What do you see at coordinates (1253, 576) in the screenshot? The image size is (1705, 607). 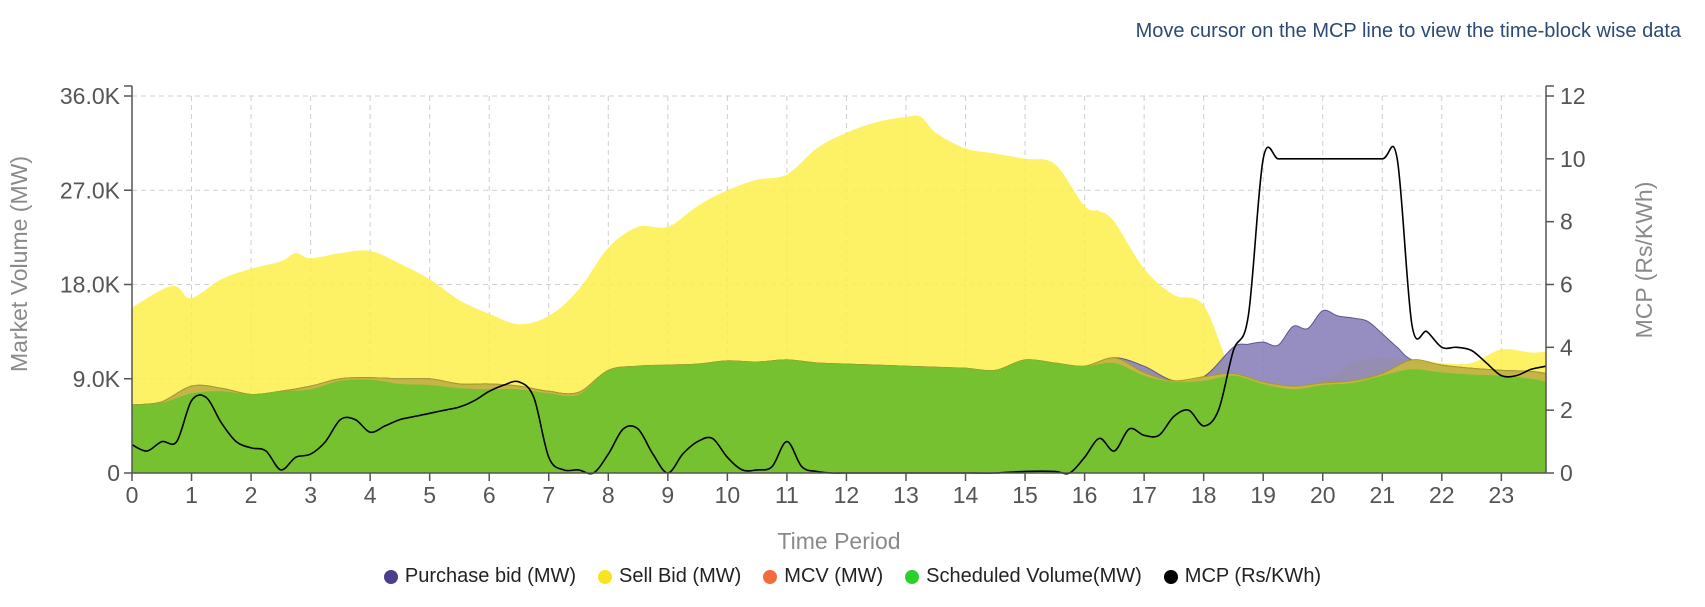 I see `legend-label: MCP (Rs/KWh)` at bounding box center [1253, 576].